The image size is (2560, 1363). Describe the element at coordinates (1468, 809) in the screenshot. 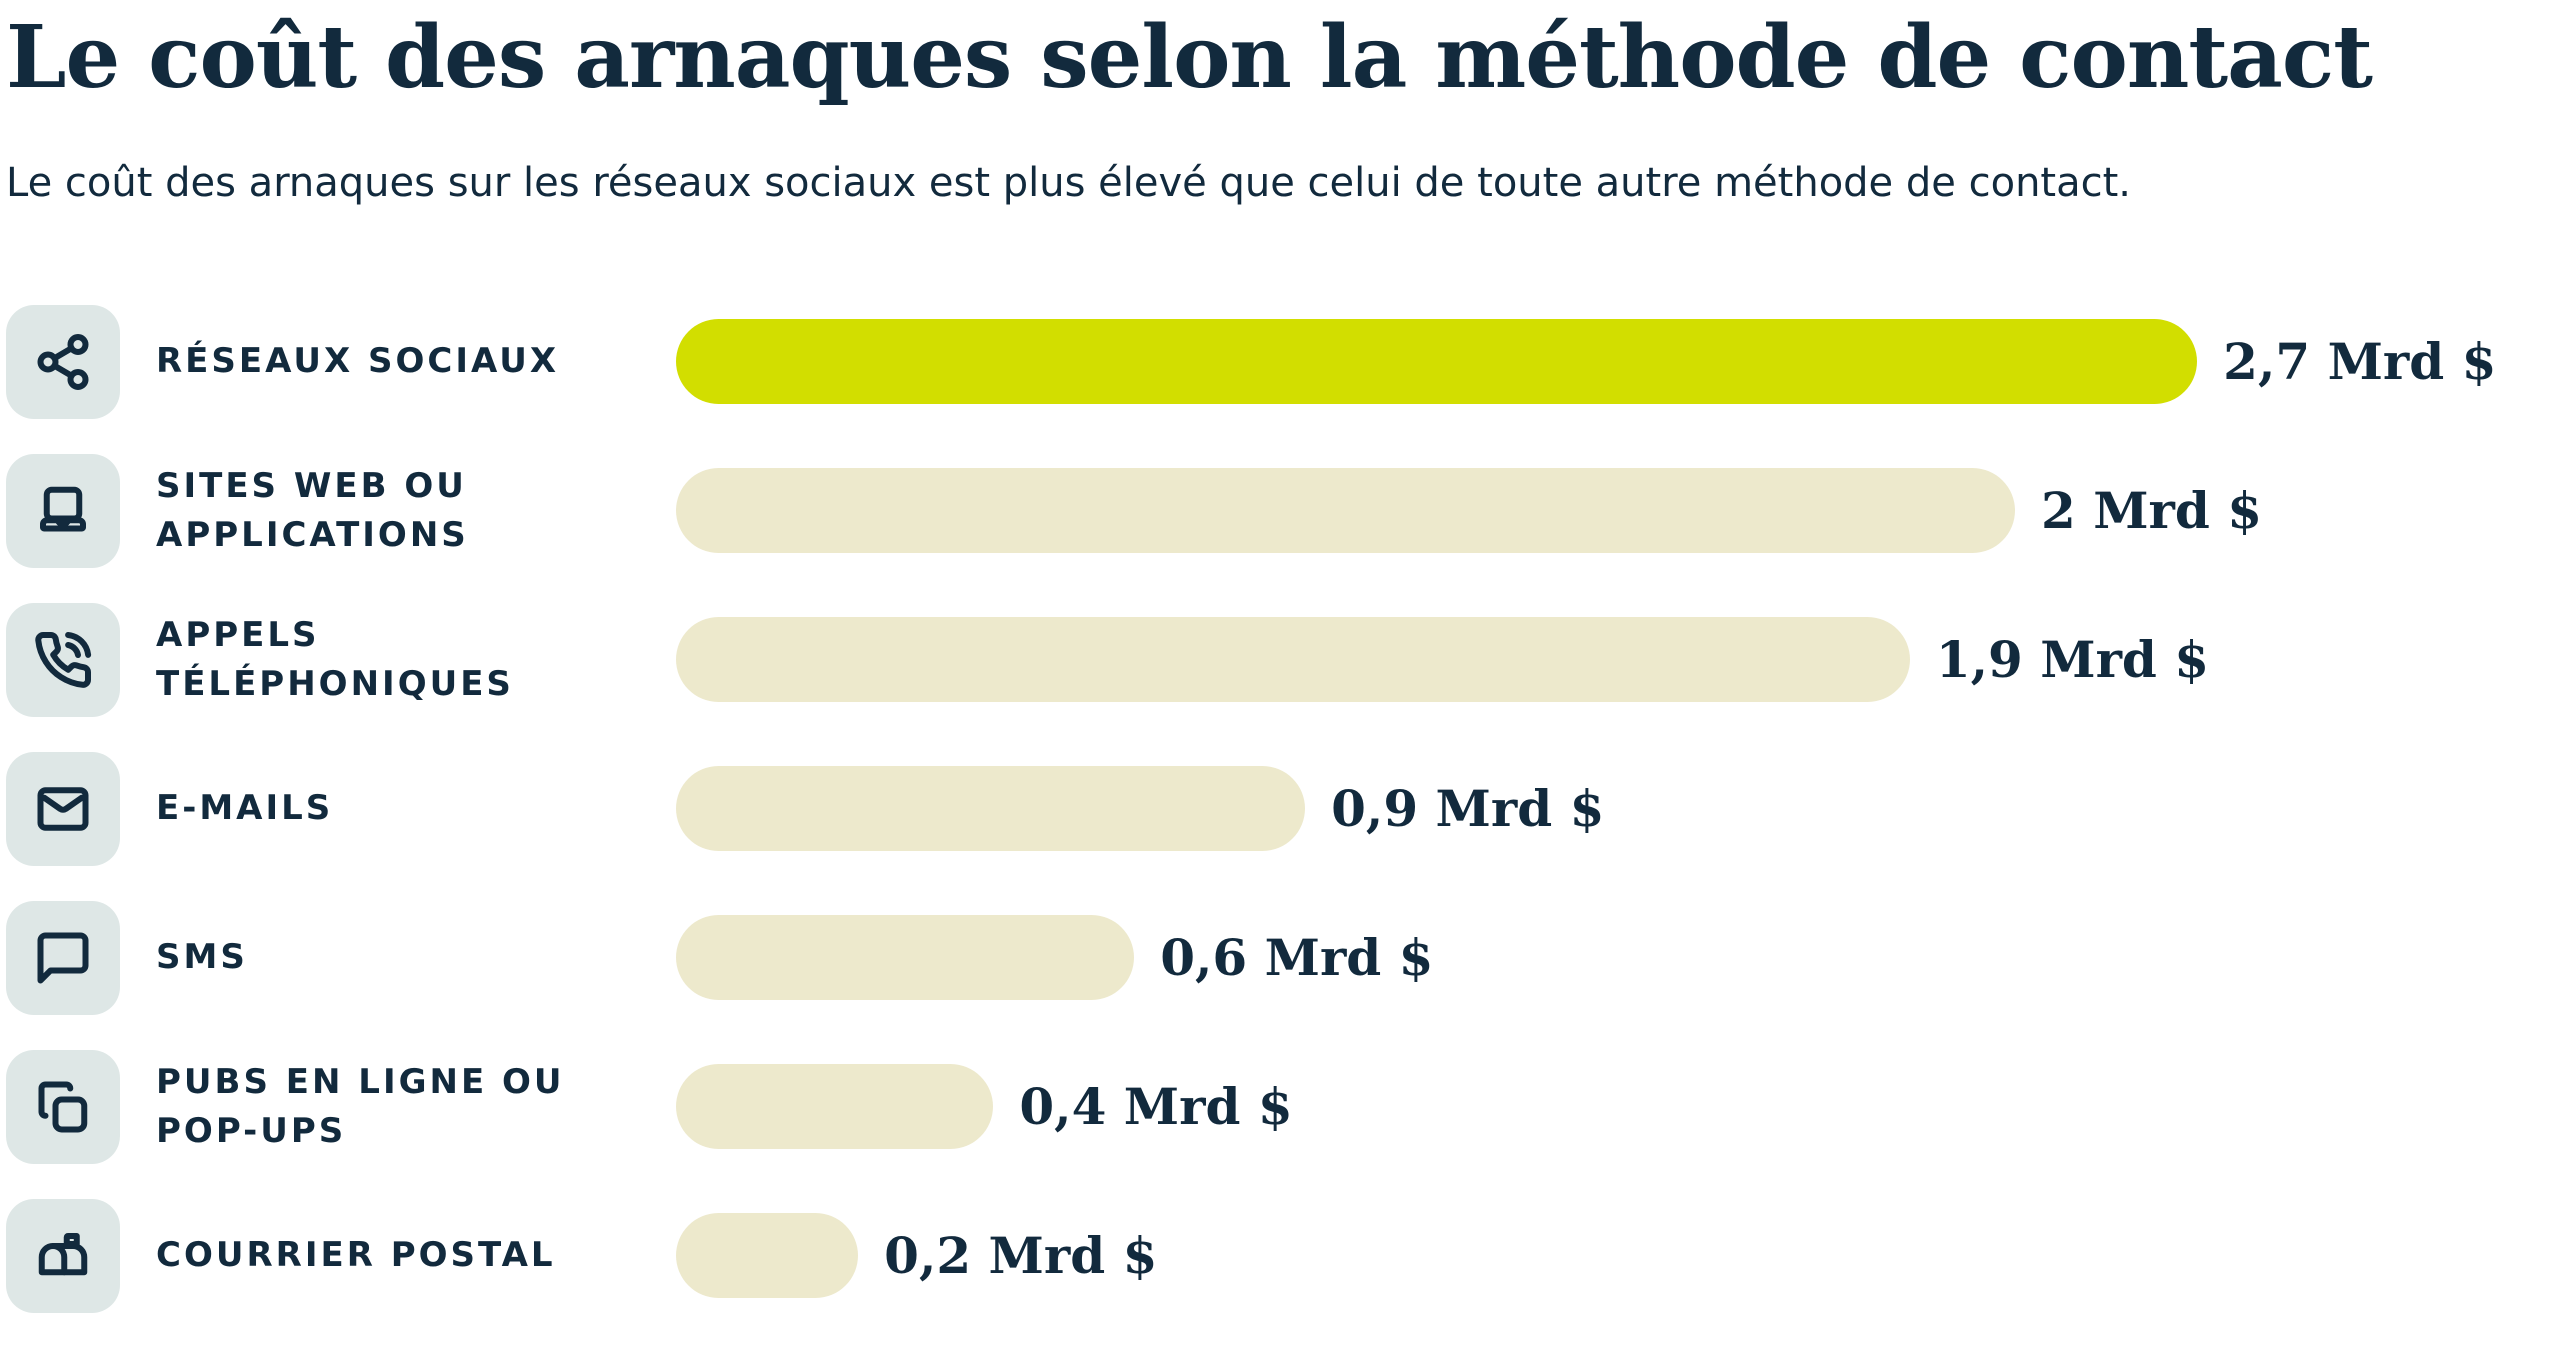

I see `value-label: 0,9 Mrd $` at that location.